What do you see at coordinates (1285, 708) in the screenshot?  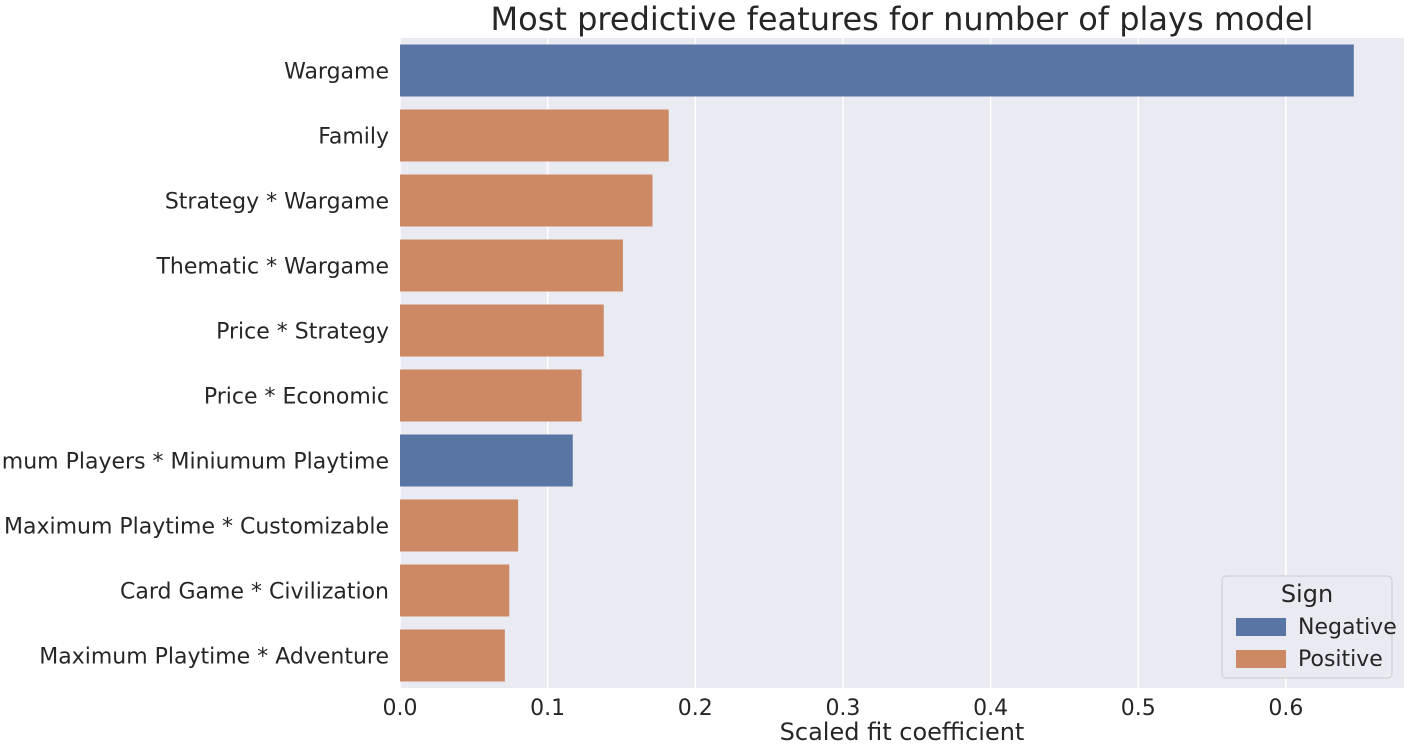 I see `x-tick-label: 0.6` at bounding box center [1285, 708].